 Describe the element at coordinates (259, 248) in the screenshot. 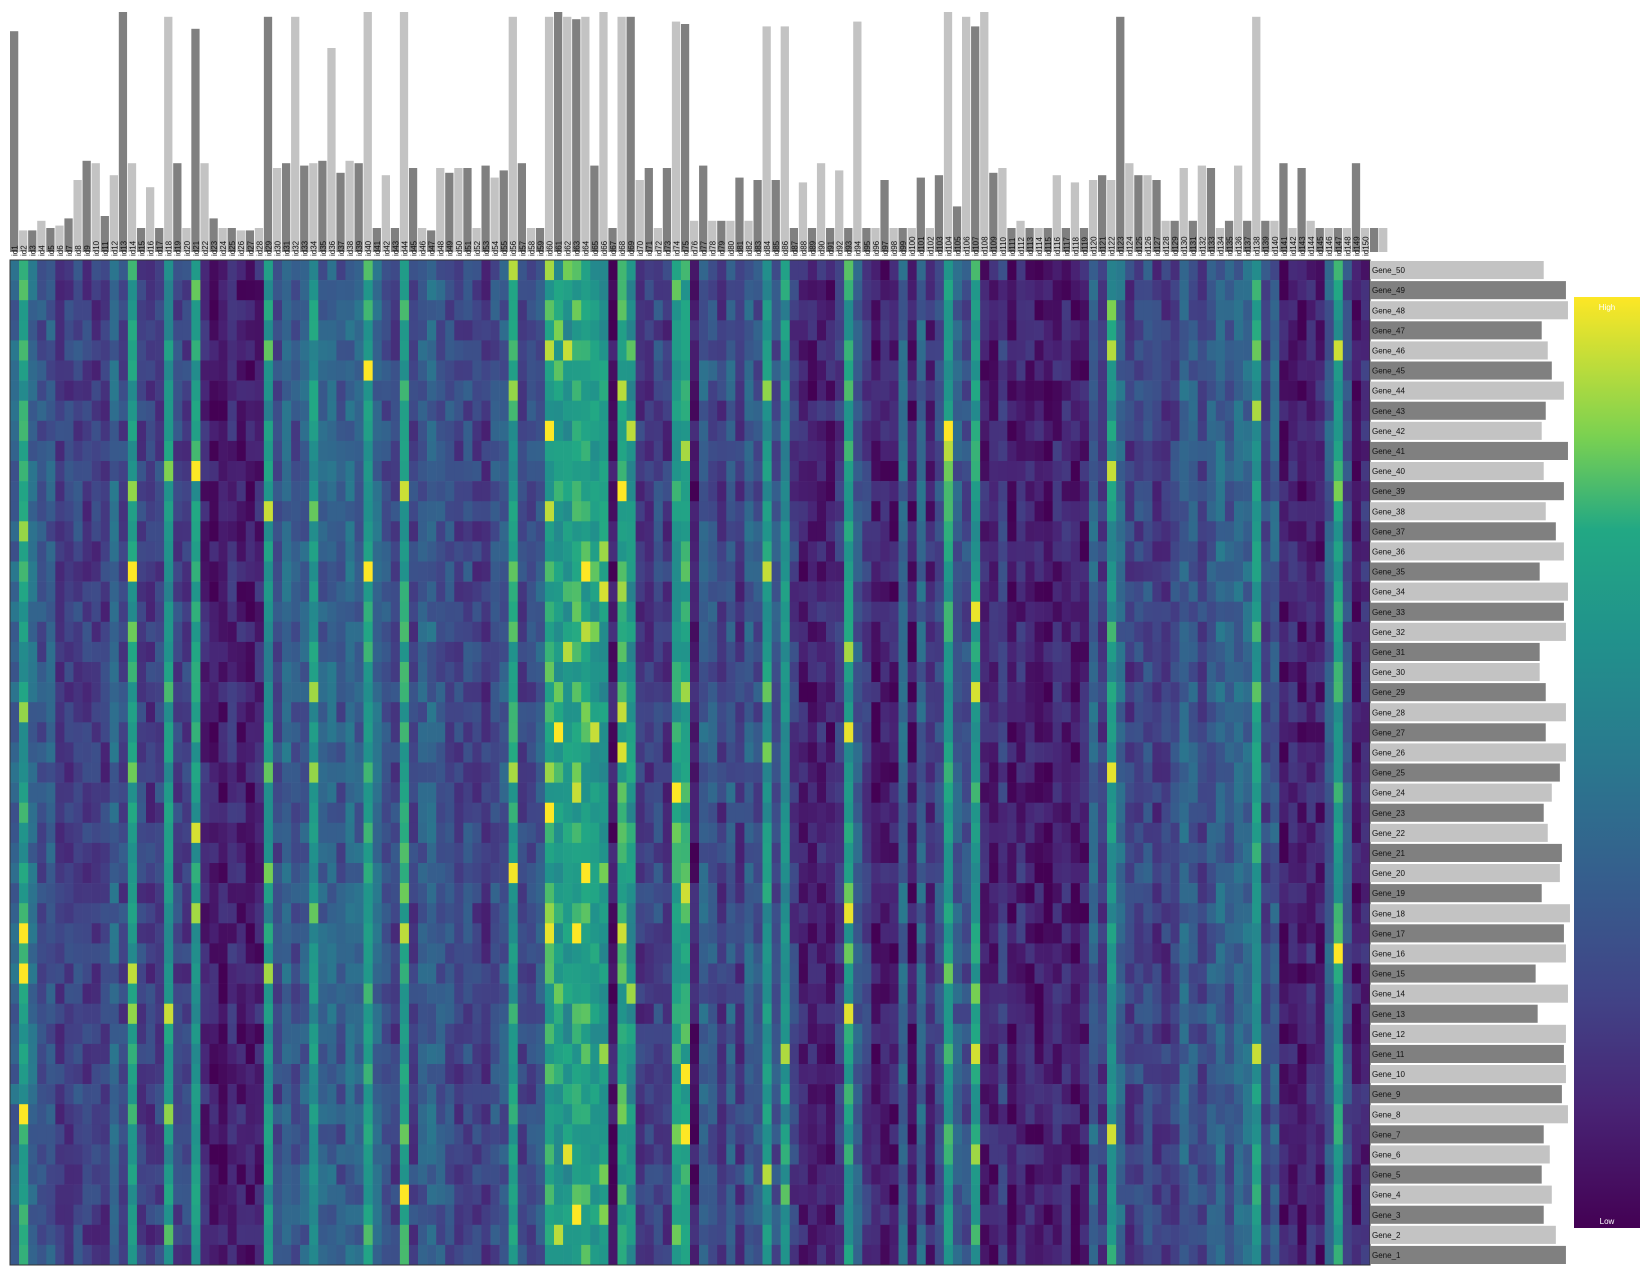

I see `column-label: id28` at that location.